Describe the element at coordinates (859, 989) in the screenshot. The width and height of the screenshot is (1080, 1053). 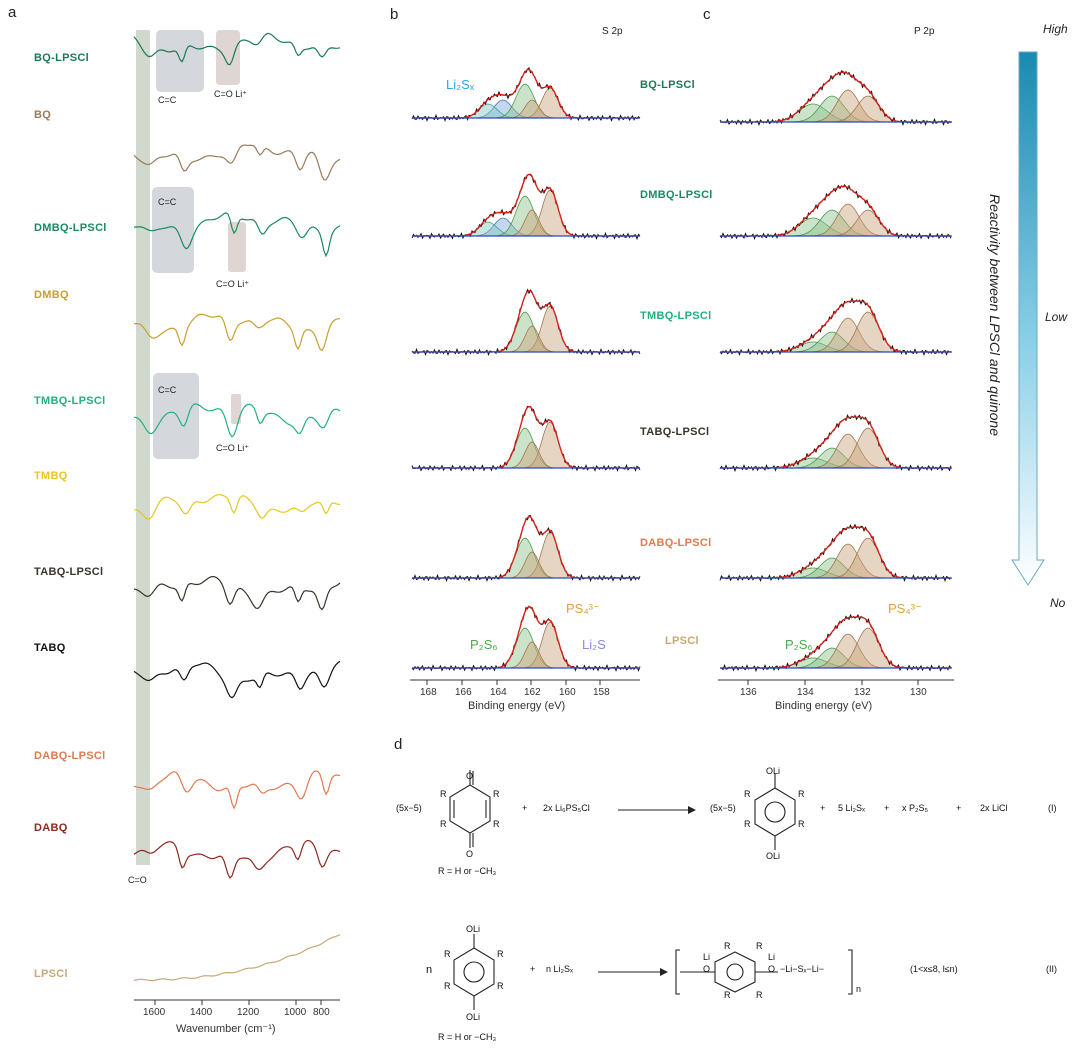
I see `r2-sub-n: n` at that location.